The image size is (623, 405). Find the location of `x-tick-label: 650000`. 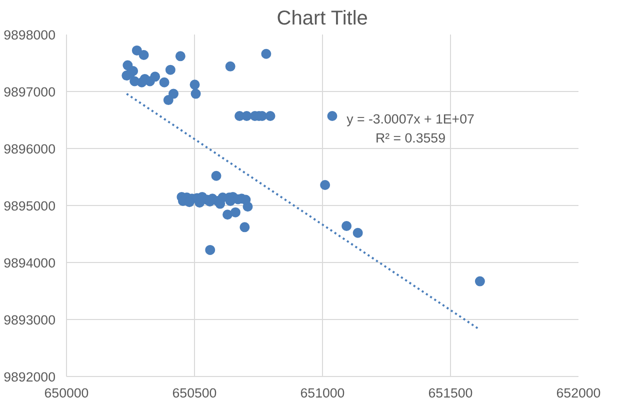

x-tick-label: 650000 is located at coordinates (66, 393).